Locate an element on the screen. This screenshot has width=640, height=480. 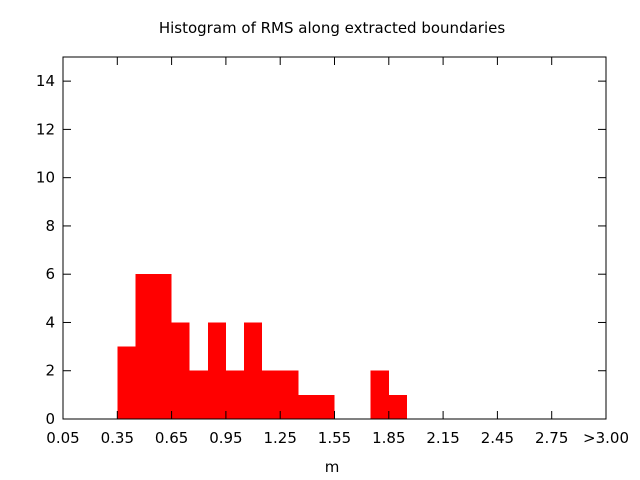
x-axis-label: m is located at coordinates (332, 467).